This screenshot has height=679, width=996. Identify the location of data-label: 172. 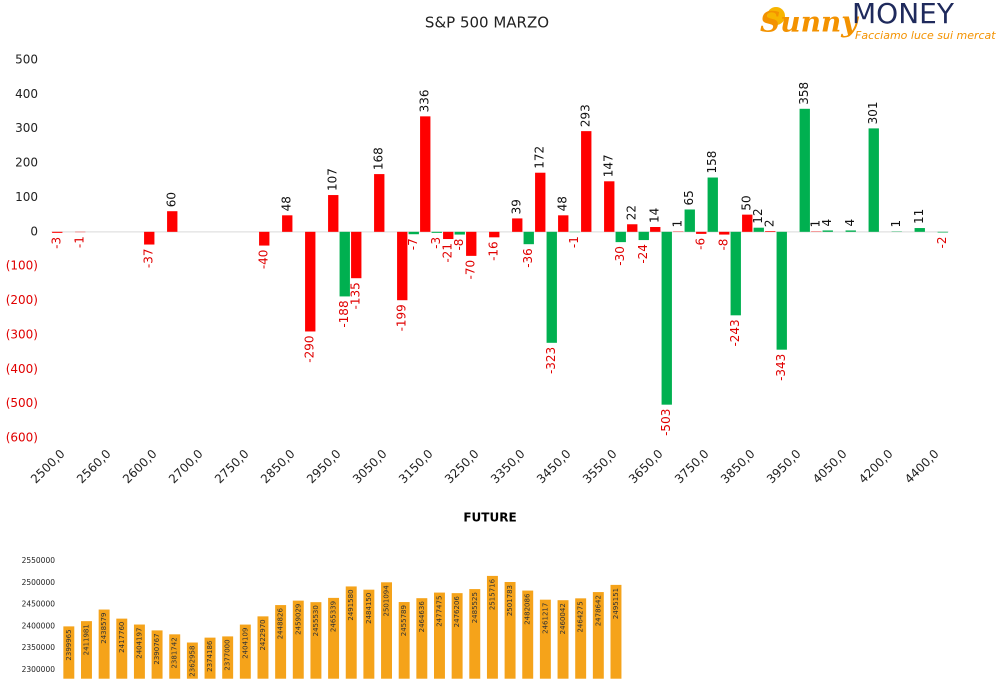
(540, 157).